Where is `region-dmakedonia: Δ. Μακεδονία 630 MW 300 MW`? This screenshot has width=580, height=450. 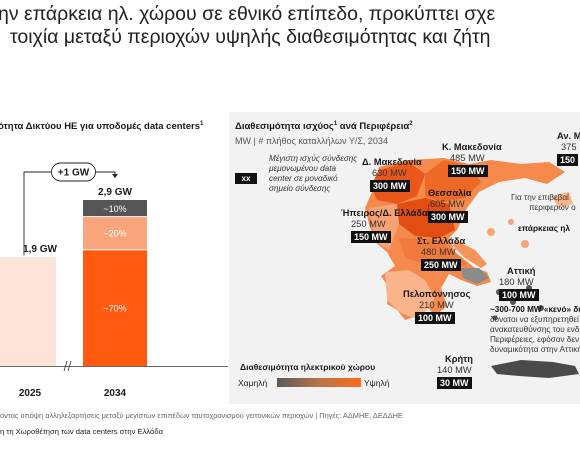 region-dmakedonia: Δ. Μακεδονία 630 MW 300 MW is located at coordinates (392, 174).